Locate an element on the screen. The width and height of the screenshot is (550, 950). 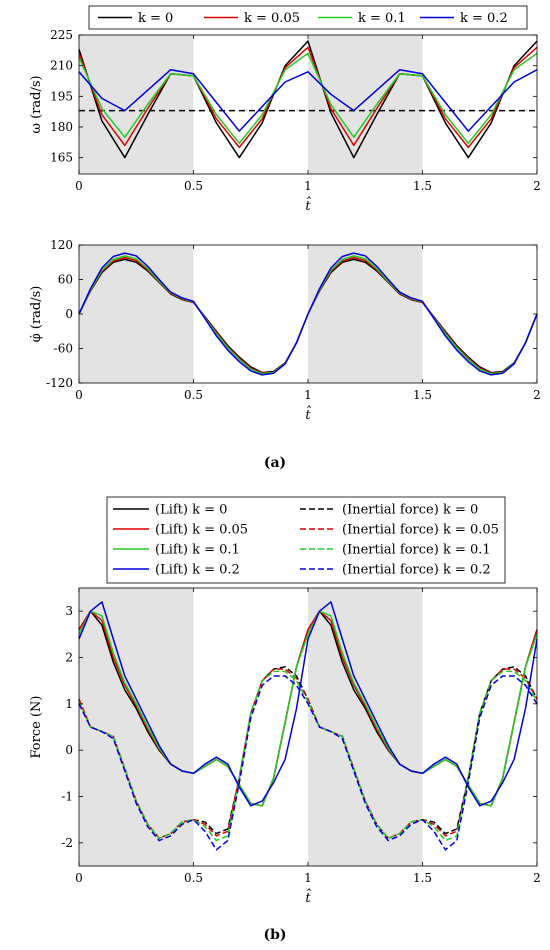
subfigure-label-a: (a) is located at coordinates (275, 463).